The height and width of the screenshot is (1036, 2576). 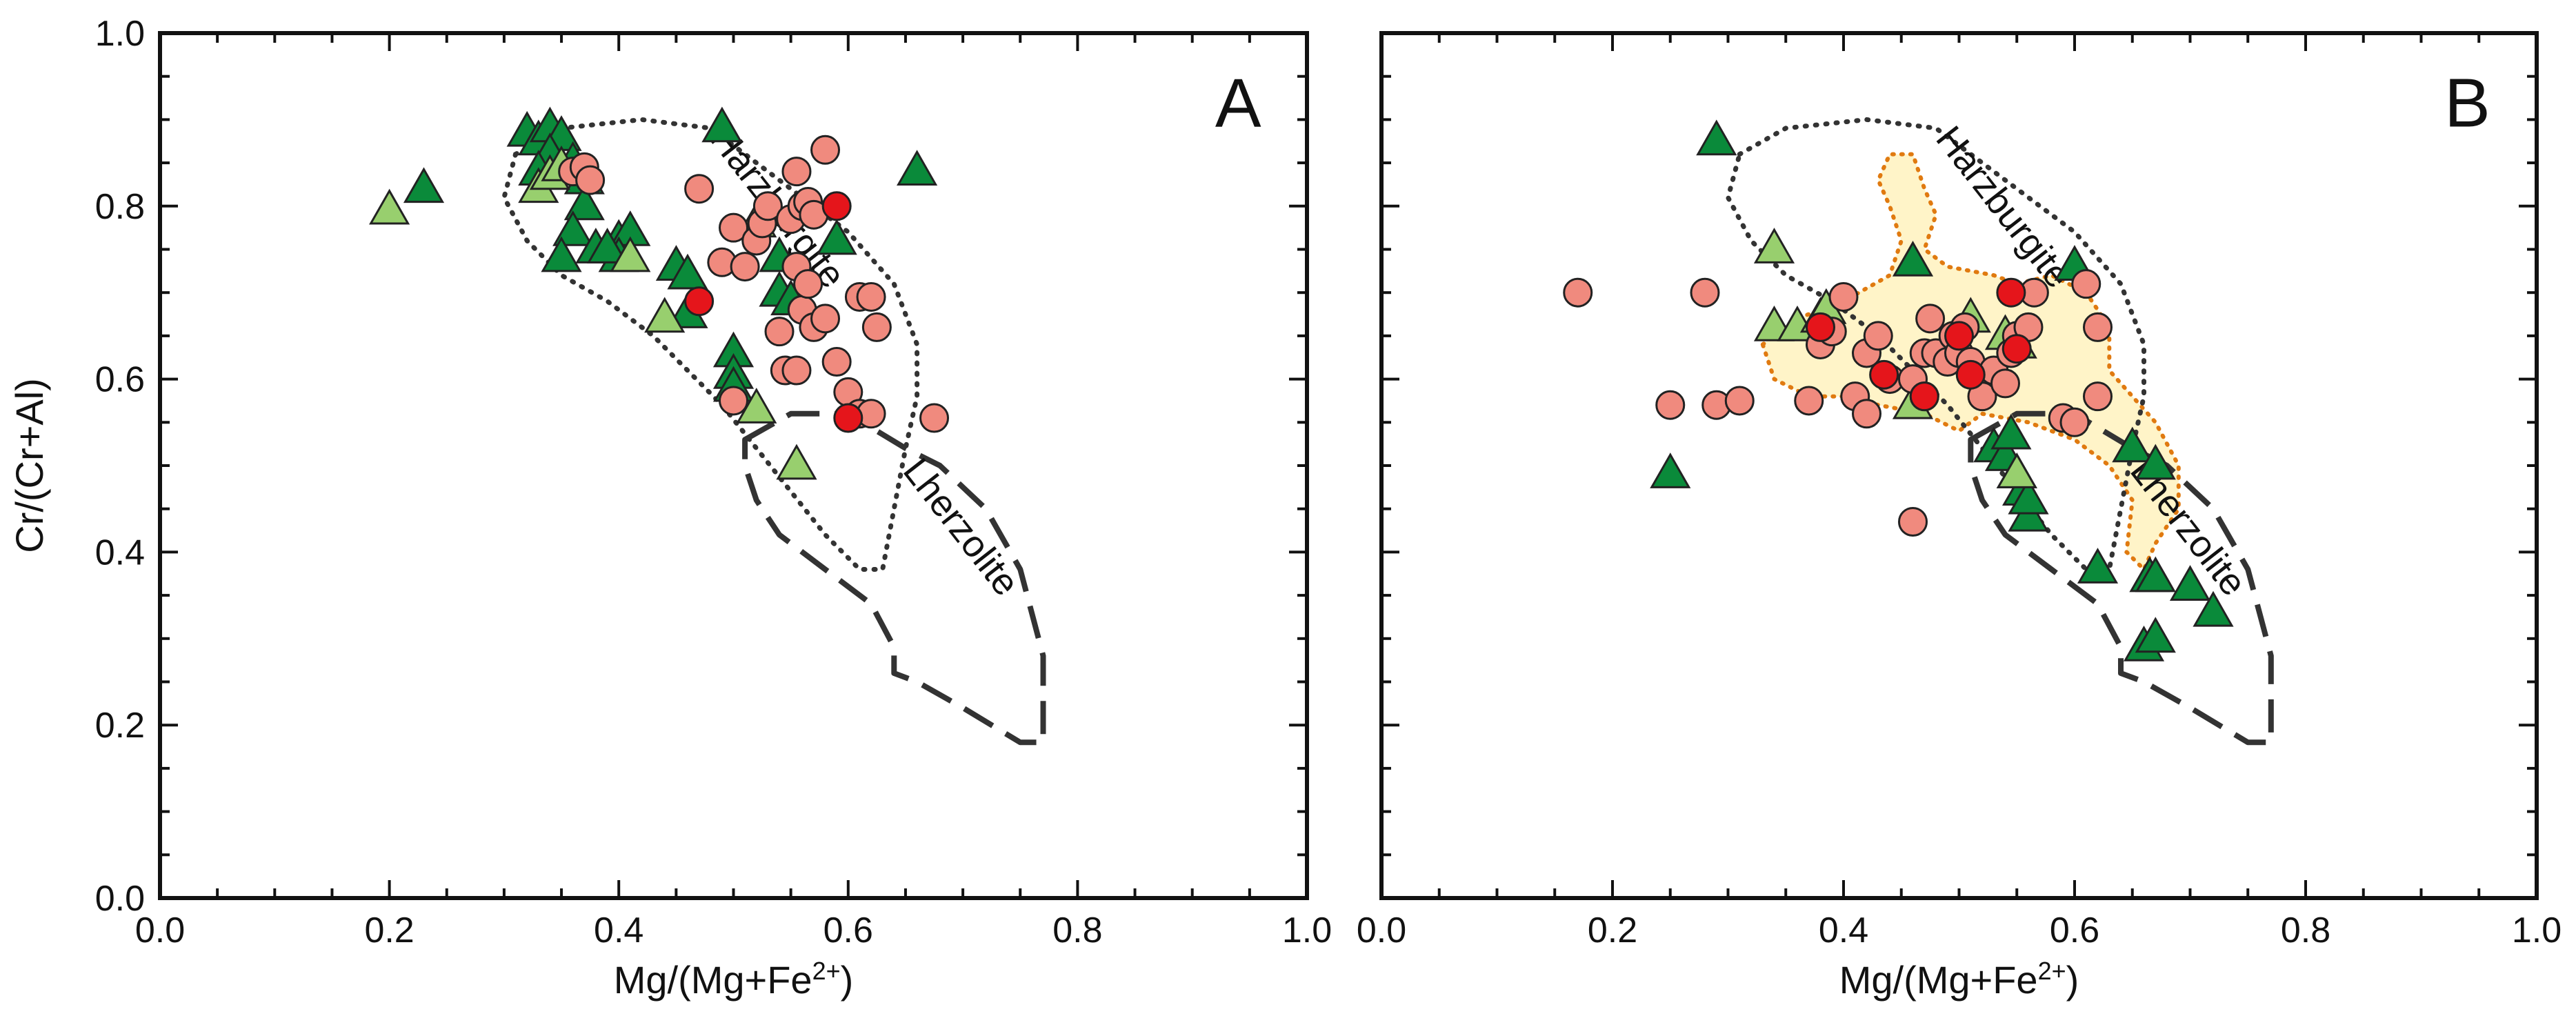 I want to click on y-tick-label: 0.0, so click(x=120, y=899).